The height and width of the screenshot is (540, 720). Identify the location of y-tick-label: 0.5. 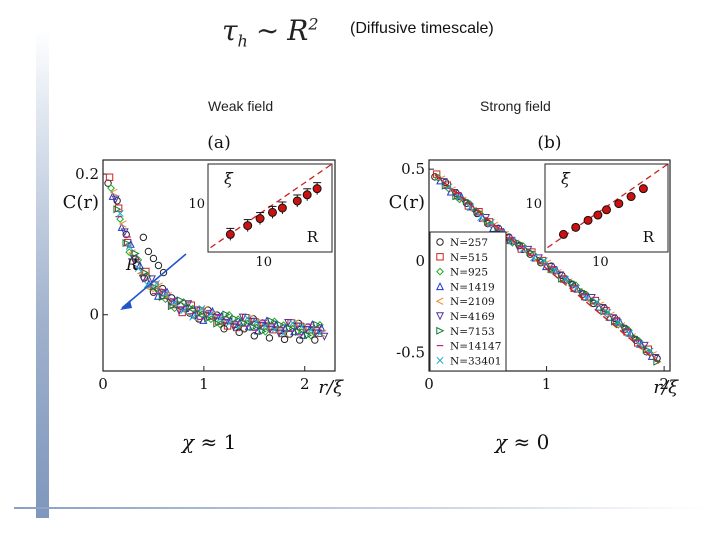
(413, 169).